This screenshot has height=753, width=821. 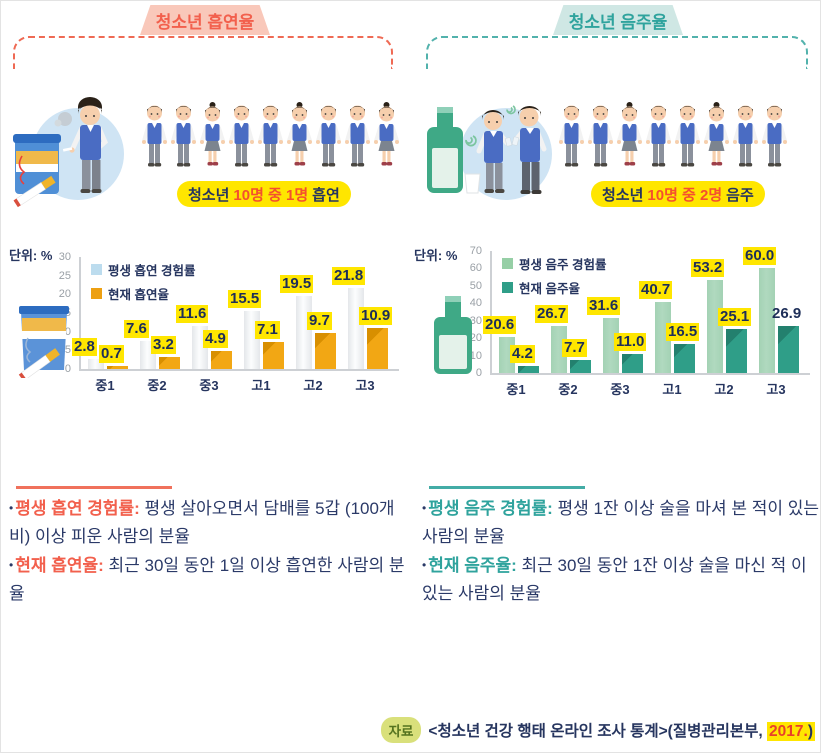 I want to click on source-year: 2017., so click(x=787, y=731).